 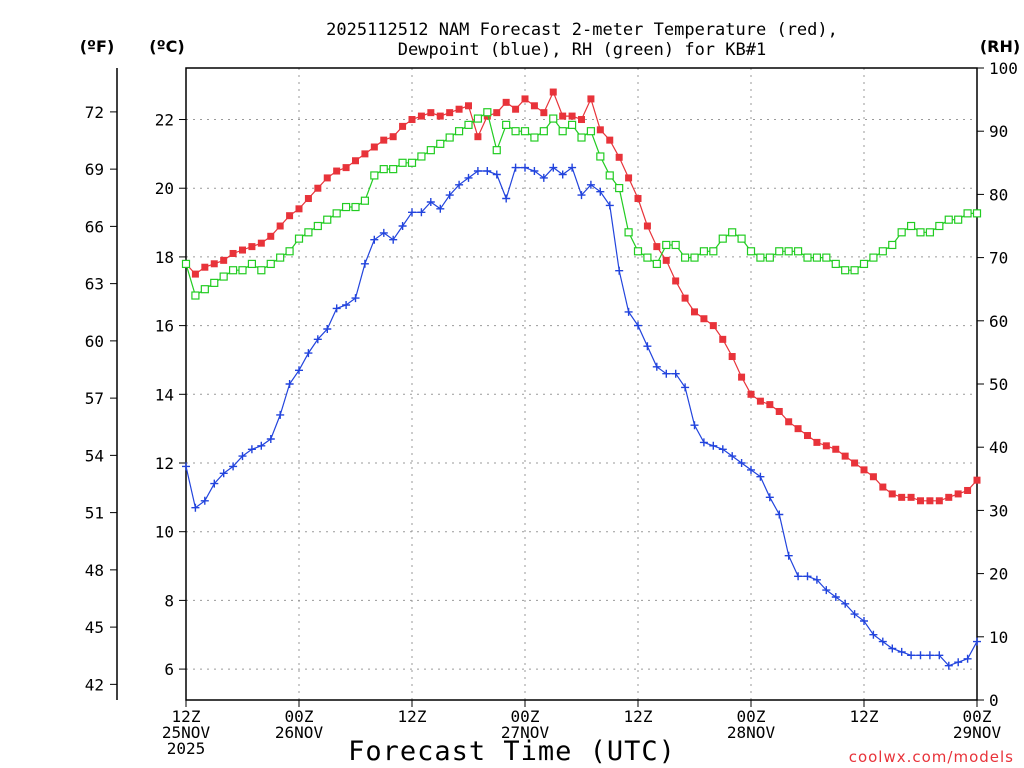 What do you see at coordinates (994, 700) in the screenshot?
I see `rh-tick-label: 0` at bounding box center [994, 700].